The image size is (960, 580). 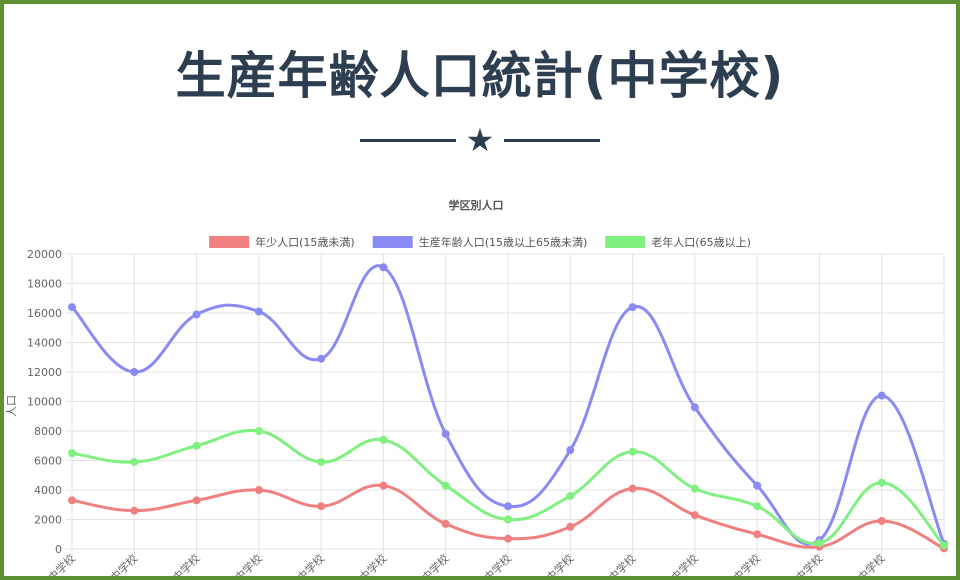 What do you see at coordinates (480, 76) in the screenshot?
I see `page-title: 生産年齢人口統計(中学校)` at bounding box center [480, 76].